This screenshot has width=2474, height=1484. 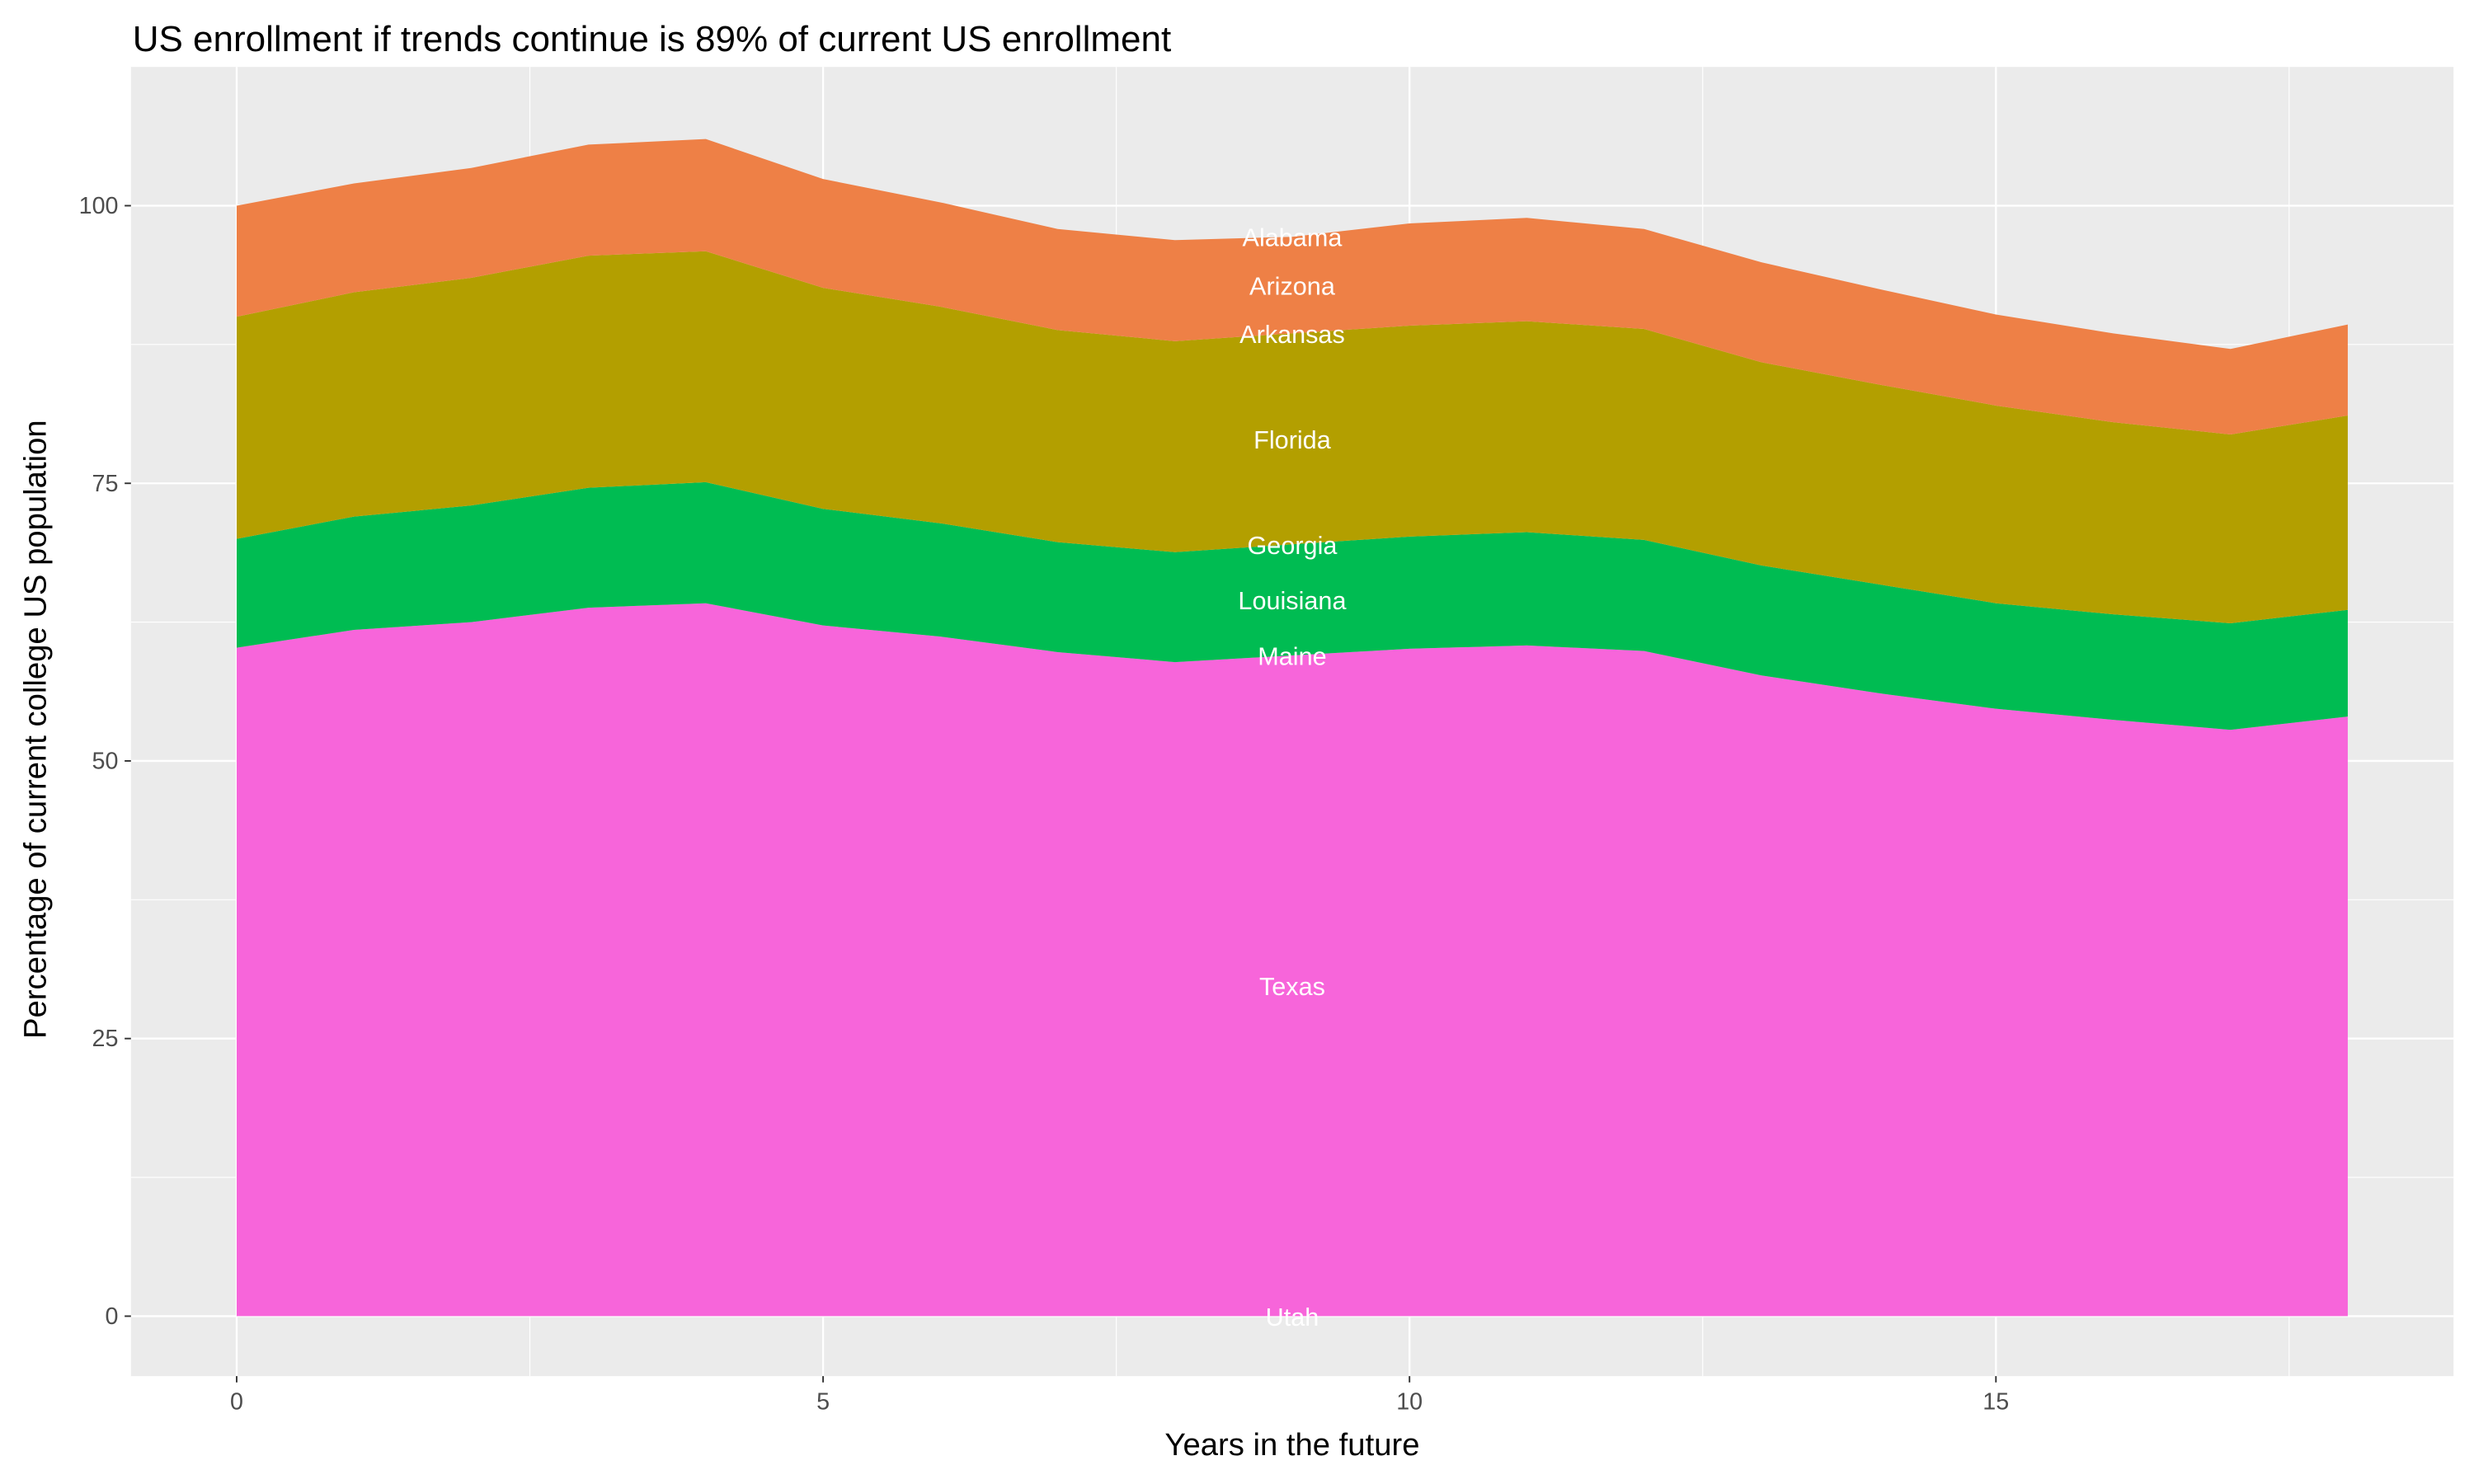 What do you see at coordinates (99, 206) in the screenshot?
I see `y-tick-label: 100` at bounding box center [99, 206].